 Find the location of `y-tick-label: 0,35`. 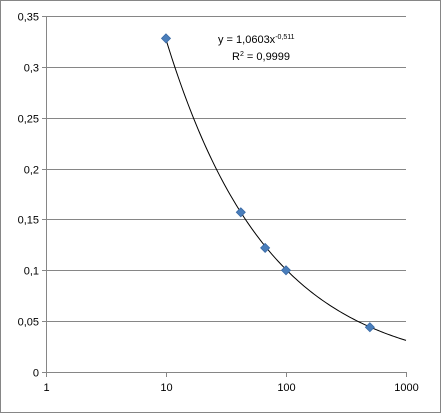

y-tick-label: 0,35 is located at coordinates (28, 18).